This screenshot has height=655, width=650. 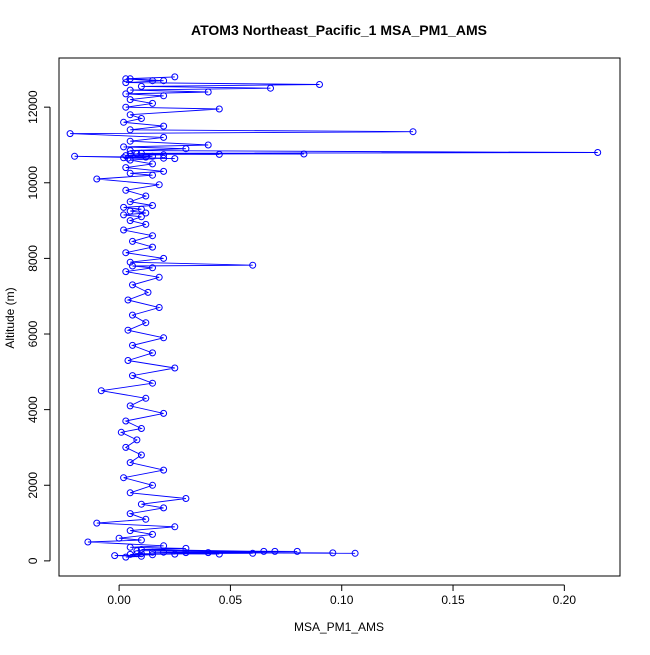 What do you see at coordinates (453, 600) in the screenshot?
I see `x-tick-label: 0.15` at bounding box center [453, 600].